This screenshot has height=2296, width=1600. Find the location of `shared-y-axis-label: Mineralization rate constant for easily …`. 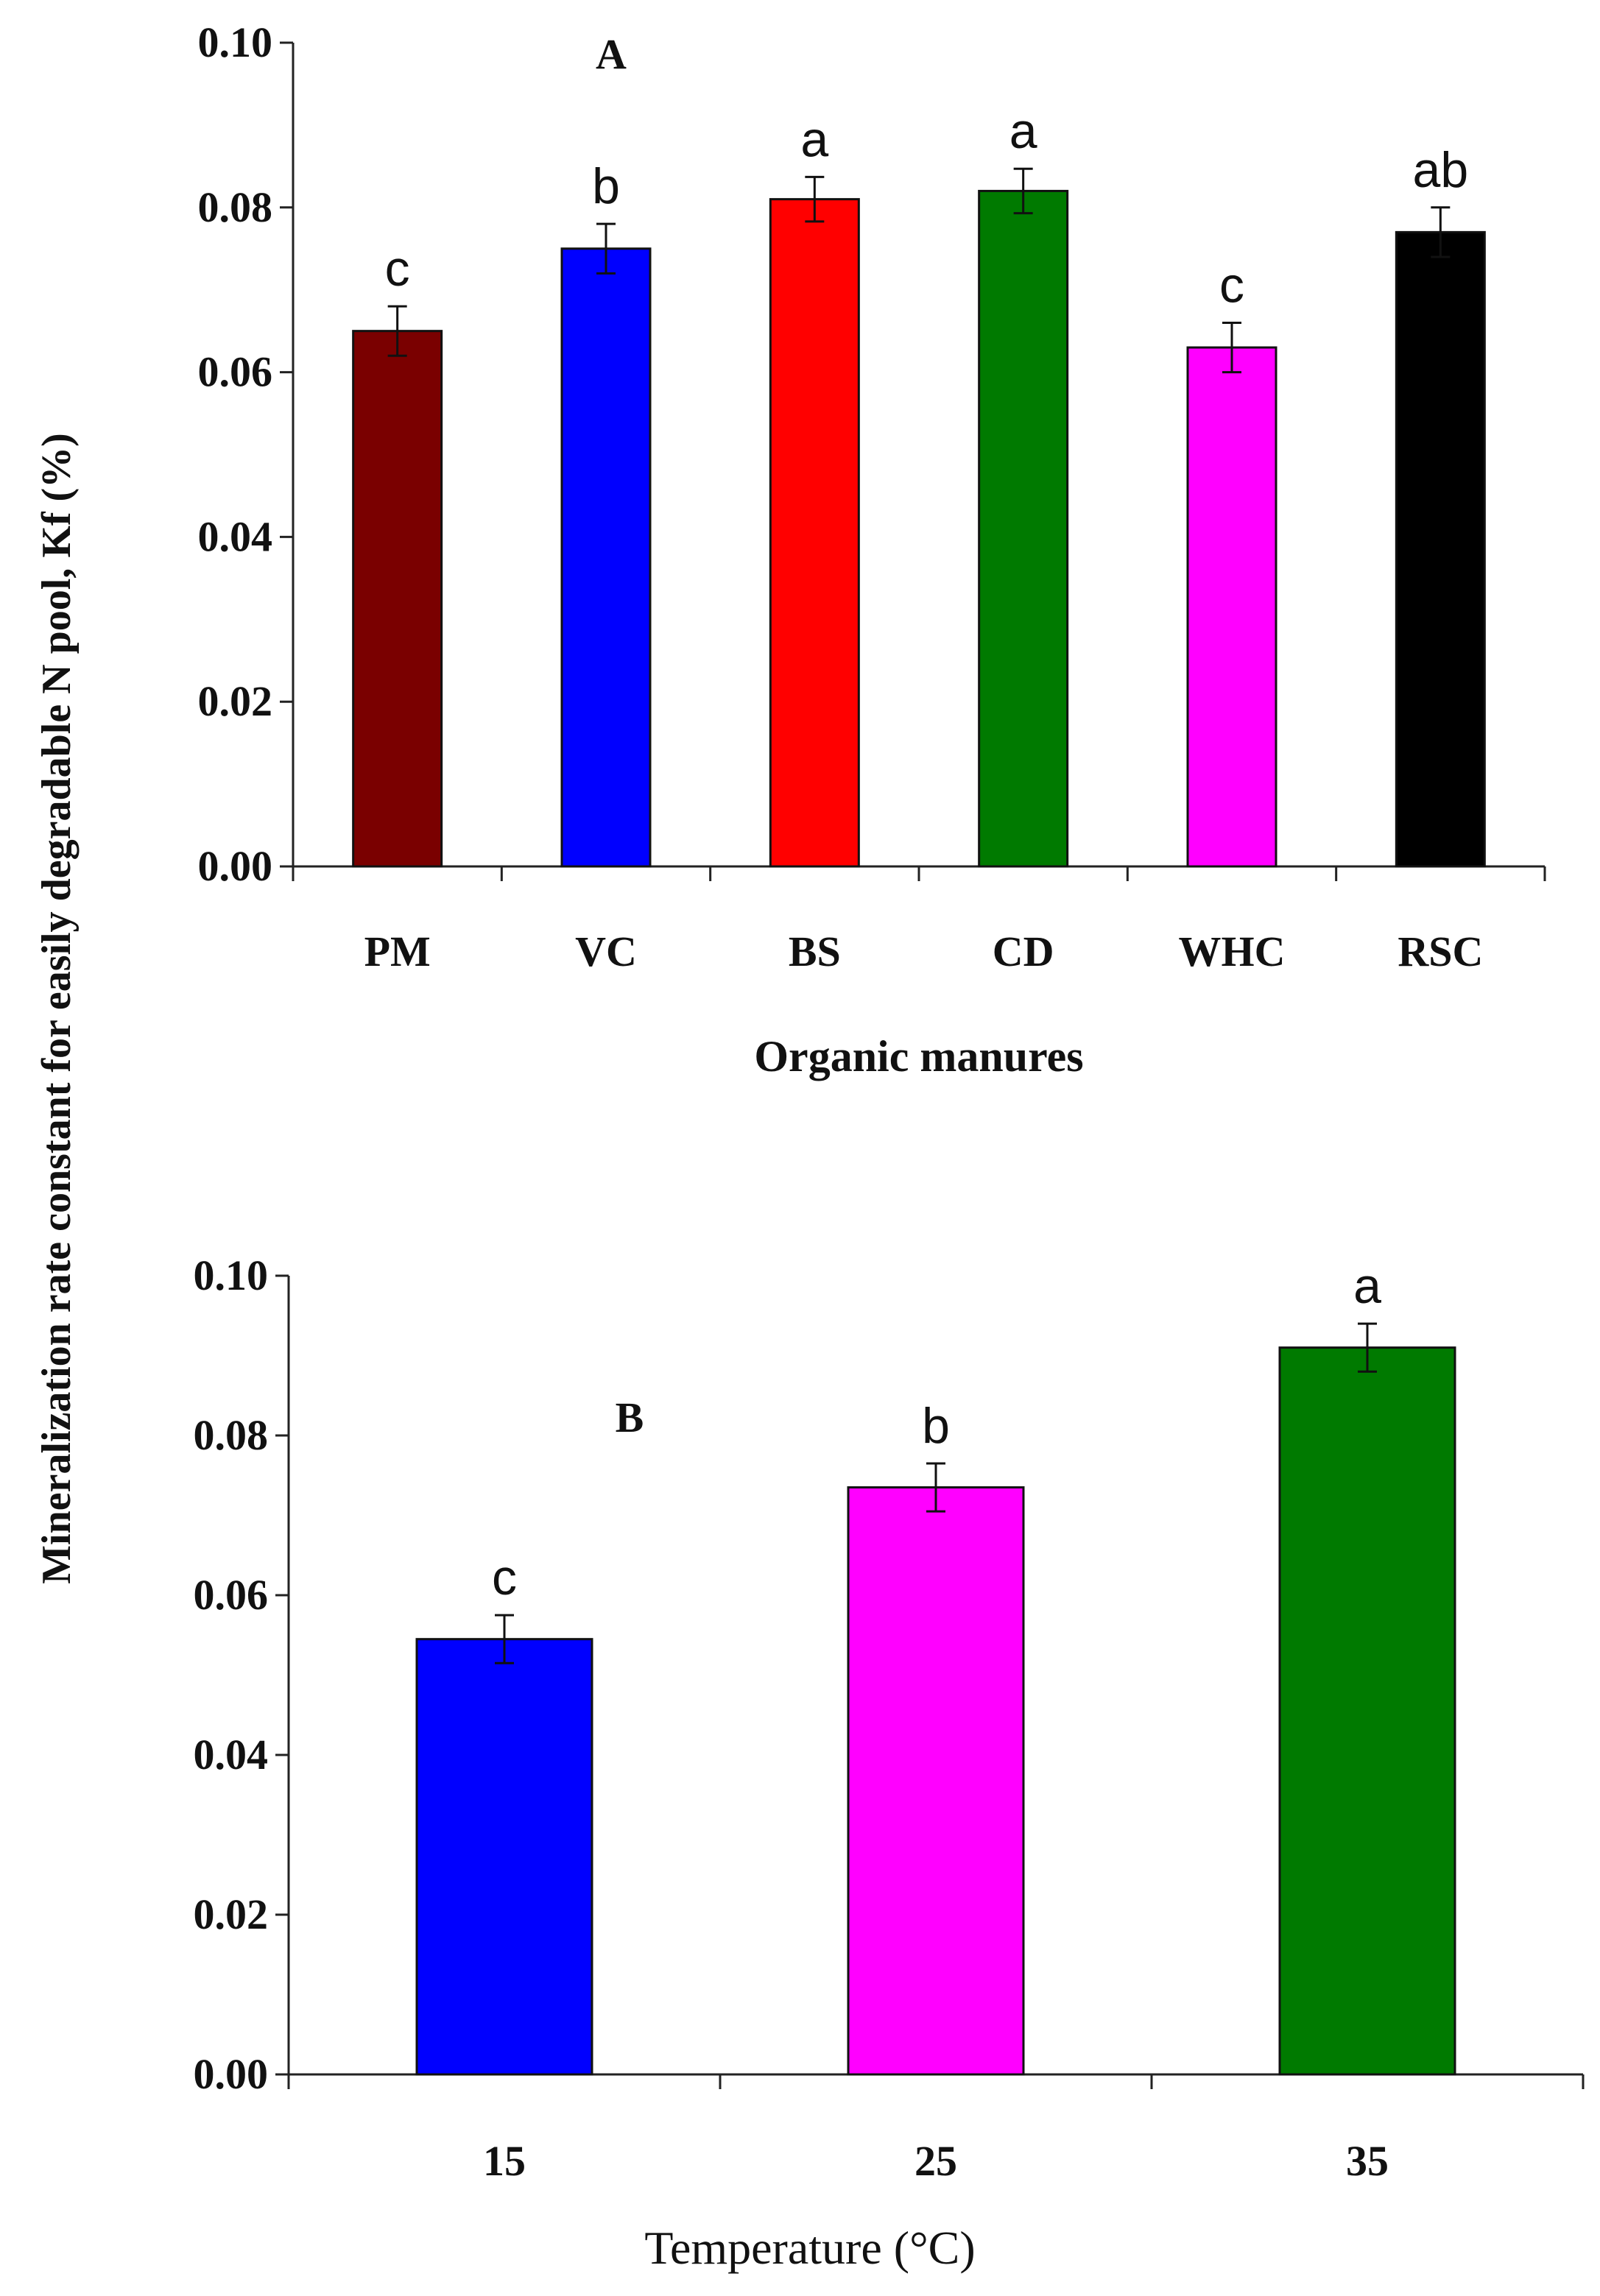

shared-y-axis-label: Mineralization rate constant for easily … is located at coordinates (57, 1009).